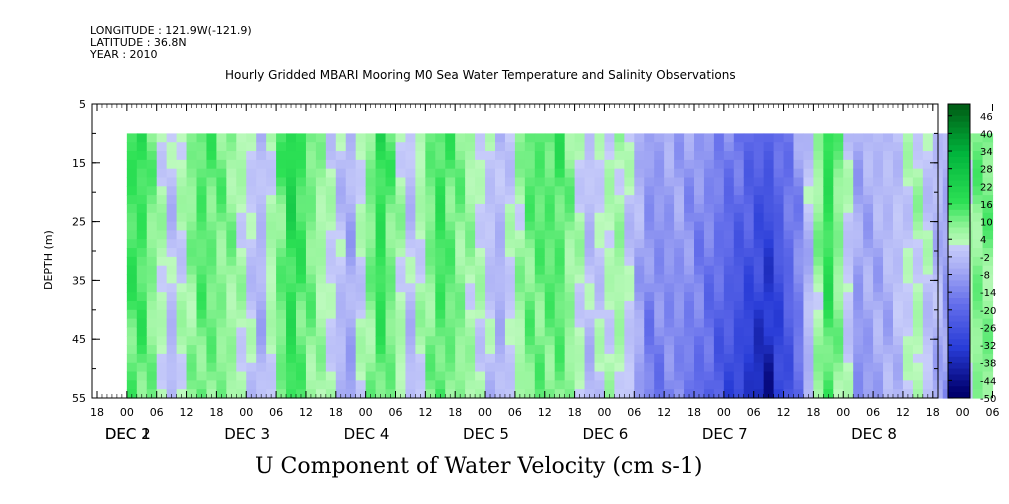 This screenshot has width=1009, height=504. I want to click on colorbar-swatch, so click(959, 189).